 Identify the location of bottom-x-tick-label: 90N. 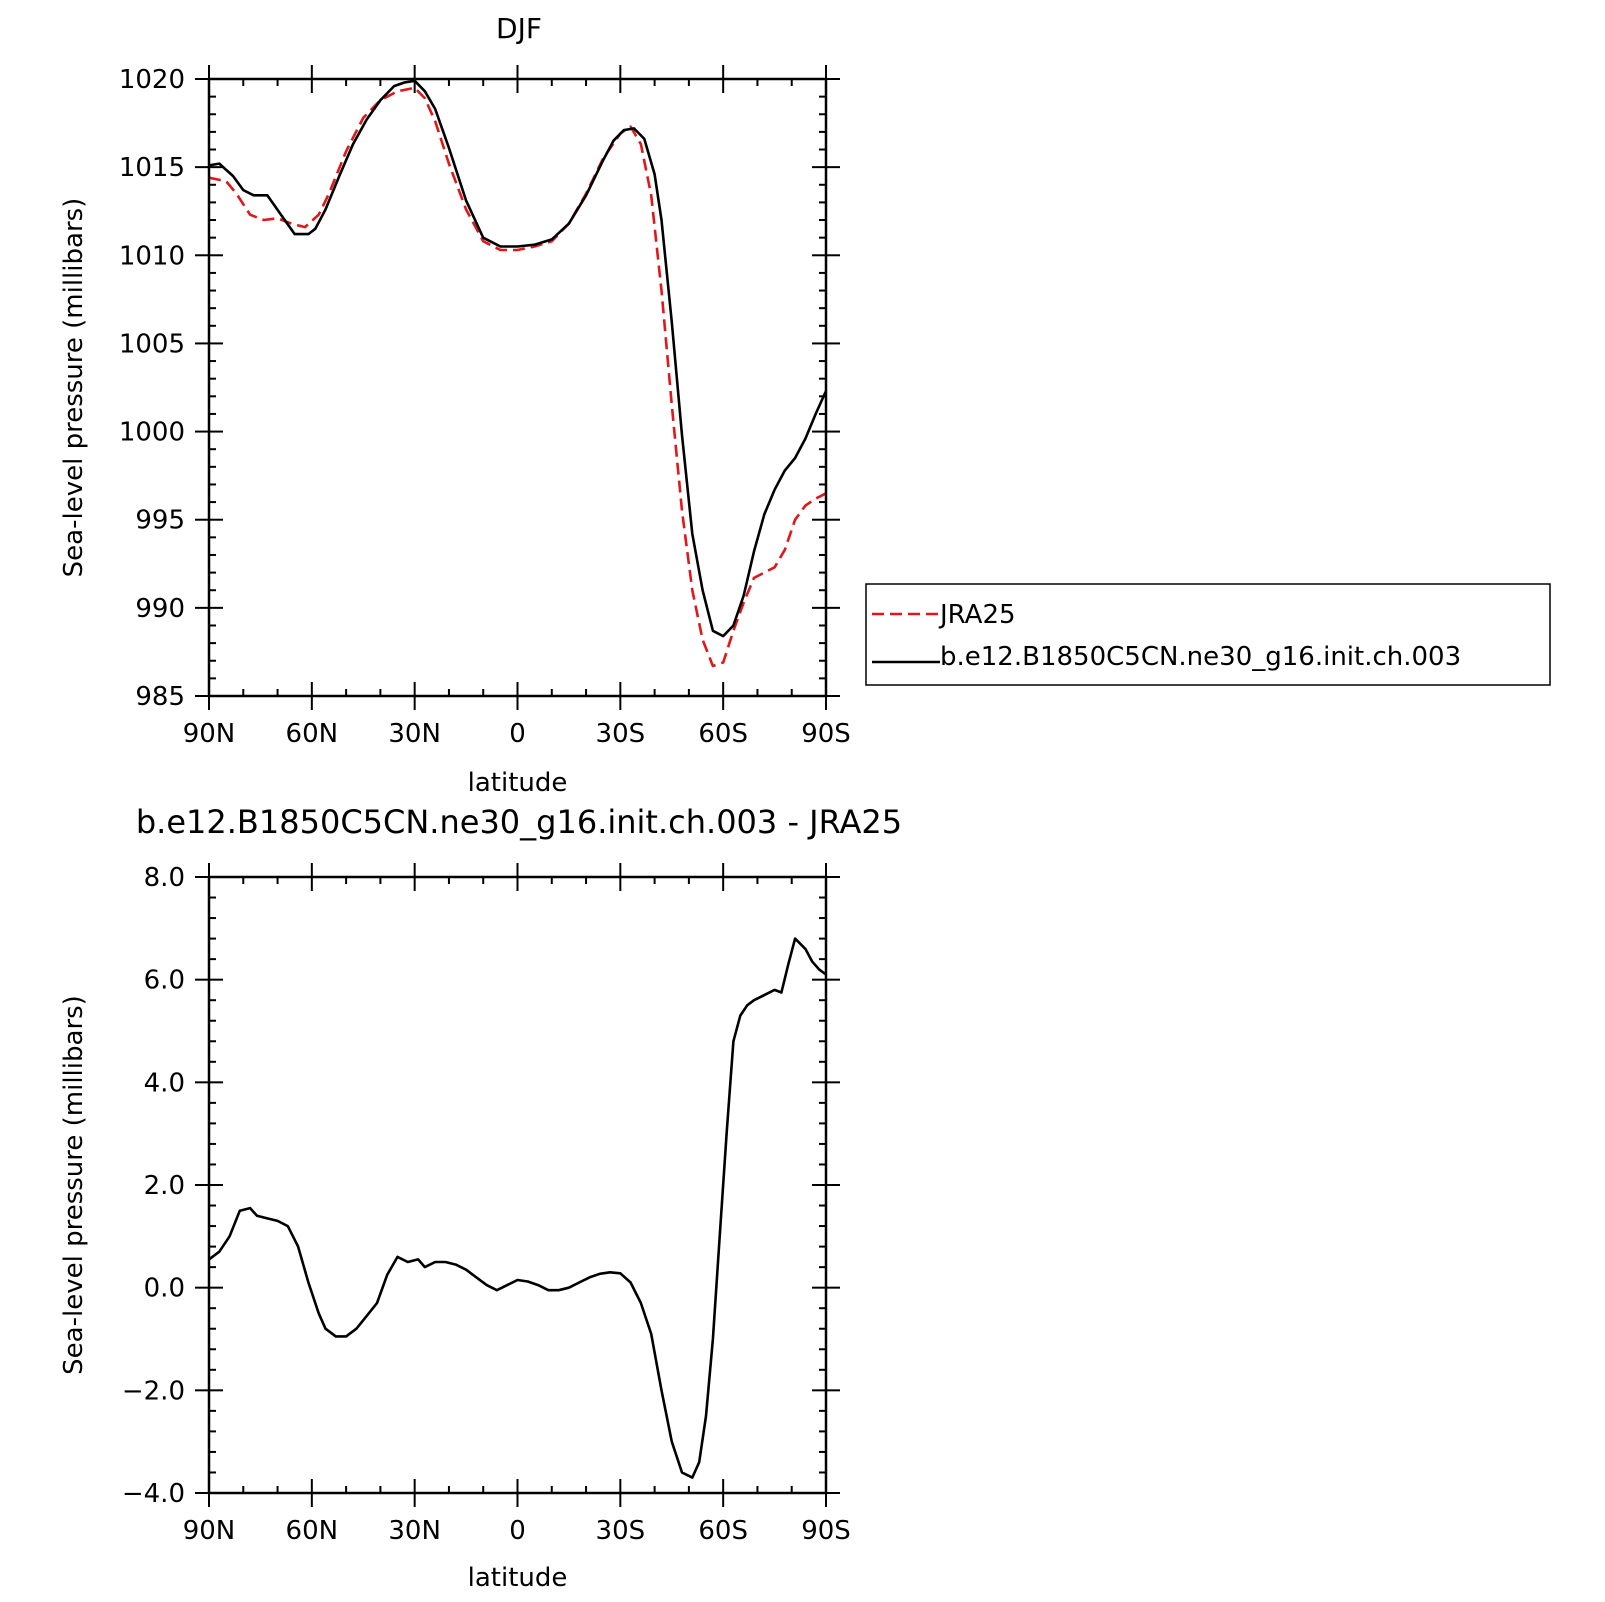
(209, 1531).